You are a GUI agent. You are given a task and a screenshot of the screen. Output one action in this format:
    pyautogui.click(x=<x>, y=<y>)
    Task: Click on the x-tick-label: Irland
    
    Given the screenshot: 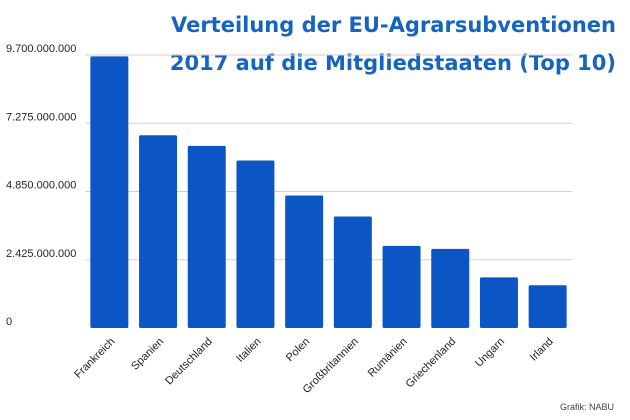 What is the action you would take?
    pyautogui.click(x=542, y=350)
    